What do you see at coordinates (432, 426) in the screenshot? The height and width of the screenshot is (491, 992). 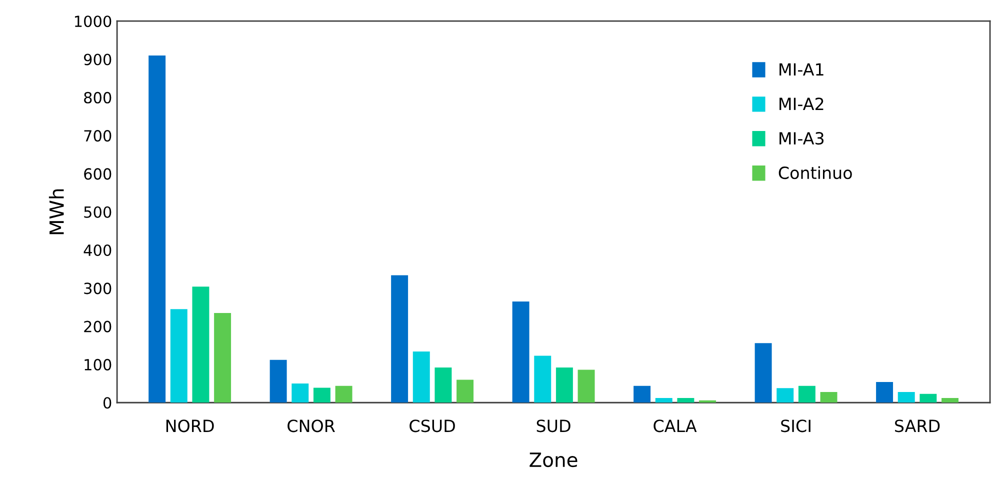 I see `x-tick-label: CSUD` at bounding box center [432, 426].